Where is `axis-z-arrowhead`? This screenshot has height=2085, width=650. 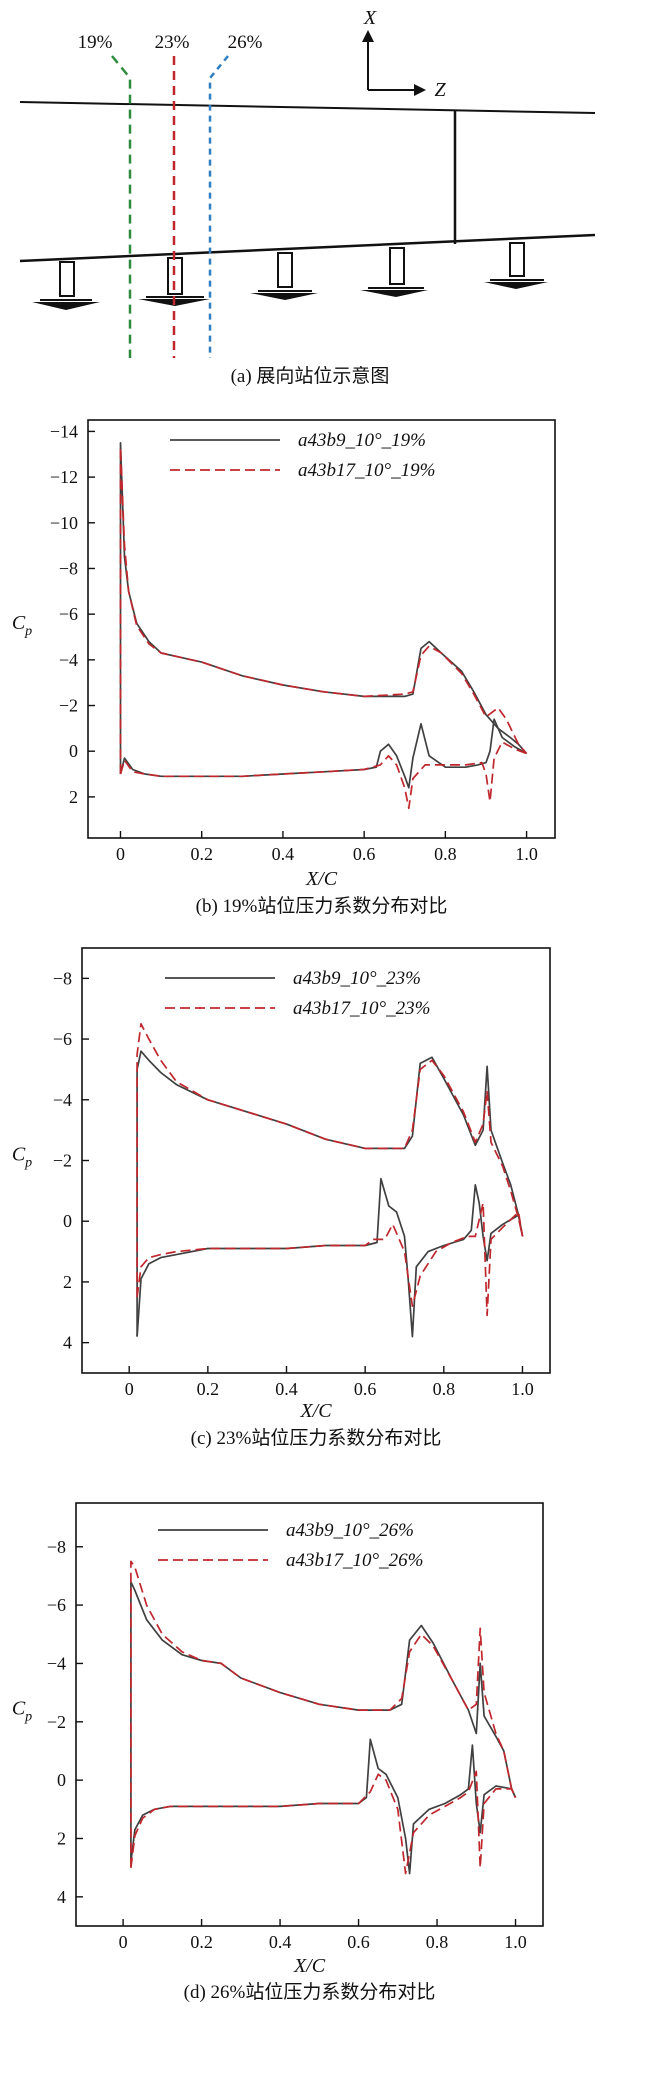
axis-z-arrowhead is located at coordinates (420, 90).